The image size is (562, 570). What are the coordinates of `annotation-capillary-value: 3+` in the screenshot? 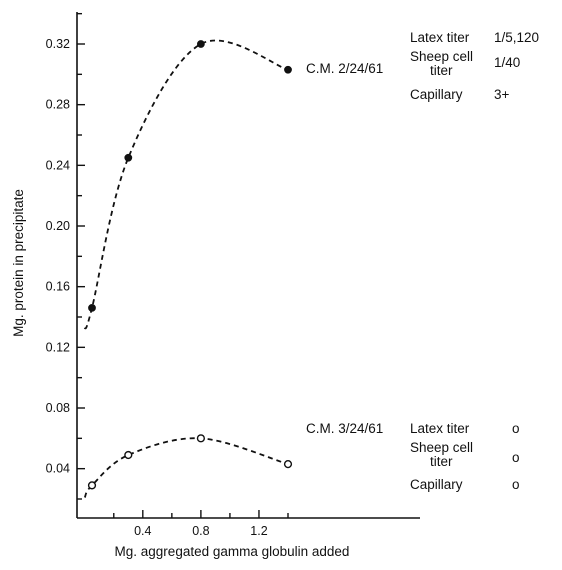 It's located at (502, 94).